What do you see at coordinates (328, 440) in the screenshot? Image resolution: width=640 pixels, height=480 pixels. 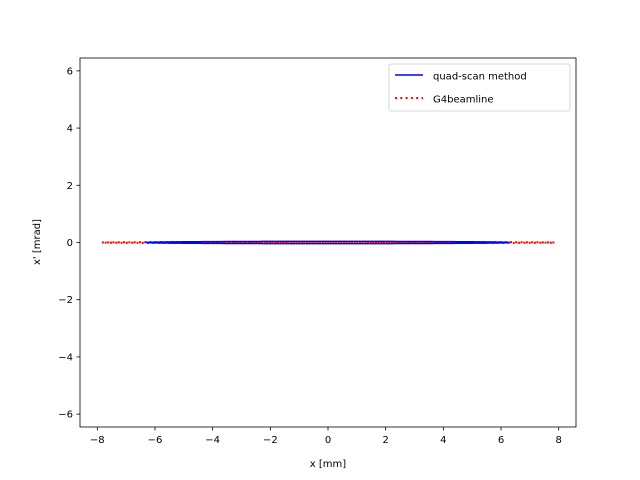 I see `x-tick-label: 0` at bounding box center [328, 440].